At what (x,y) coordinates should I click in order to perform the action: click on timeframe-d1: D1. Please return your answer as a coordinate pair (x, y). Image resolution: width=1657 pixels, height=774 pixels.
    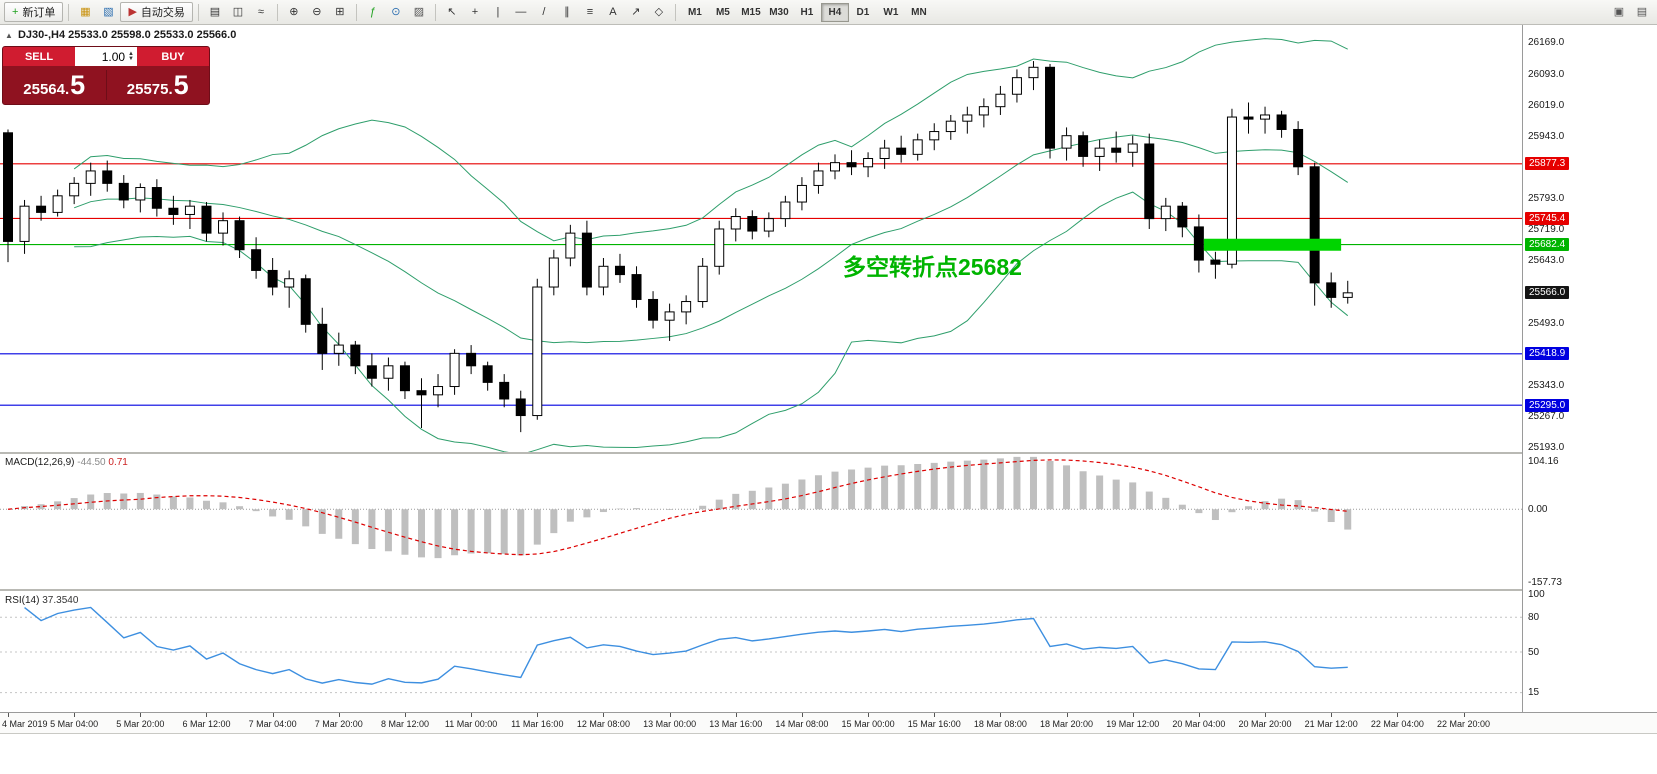
    Looking at the image, I should click on (863, 12).